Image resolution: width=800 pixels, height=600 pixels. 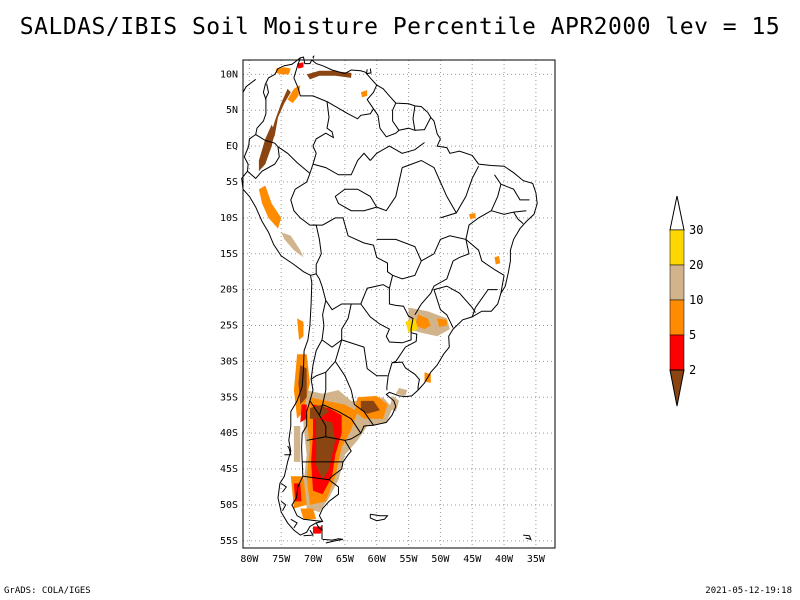 What do you see at coordinates (440, 559) in the screenshot?
I see `lon-tick-label: 50W` at bounding box center [440, 559].